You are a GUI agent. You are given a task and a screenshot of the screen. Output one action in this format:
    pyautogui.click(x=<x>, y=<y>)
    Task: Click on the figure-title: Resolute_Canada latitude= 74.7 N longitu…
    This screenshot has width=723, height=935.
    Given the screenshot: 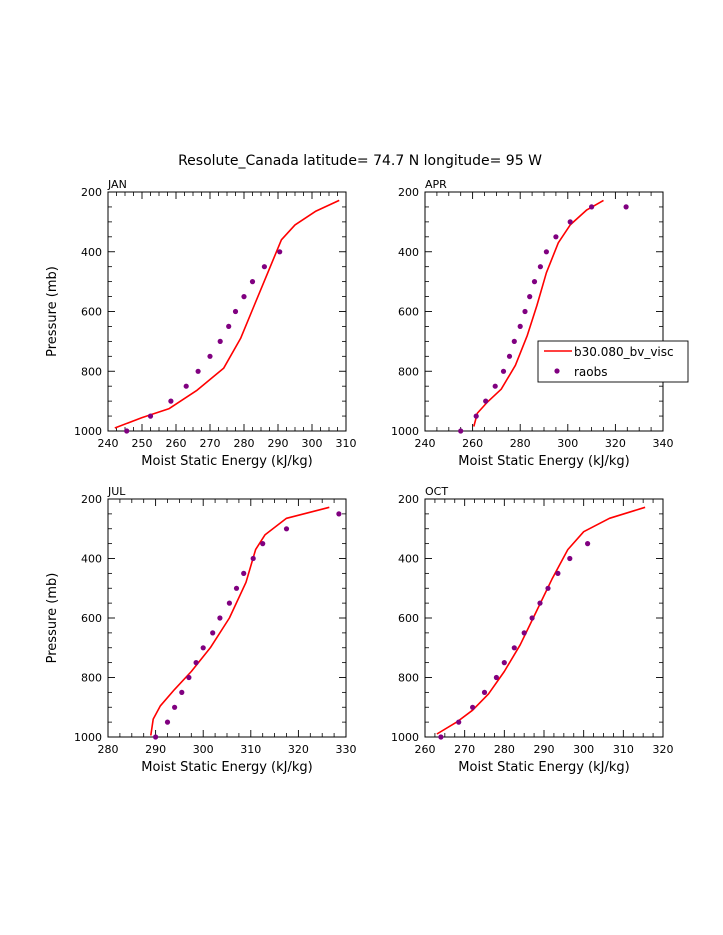 What is the action you would take?
    pyautogui.click(x=360, y=161)
    